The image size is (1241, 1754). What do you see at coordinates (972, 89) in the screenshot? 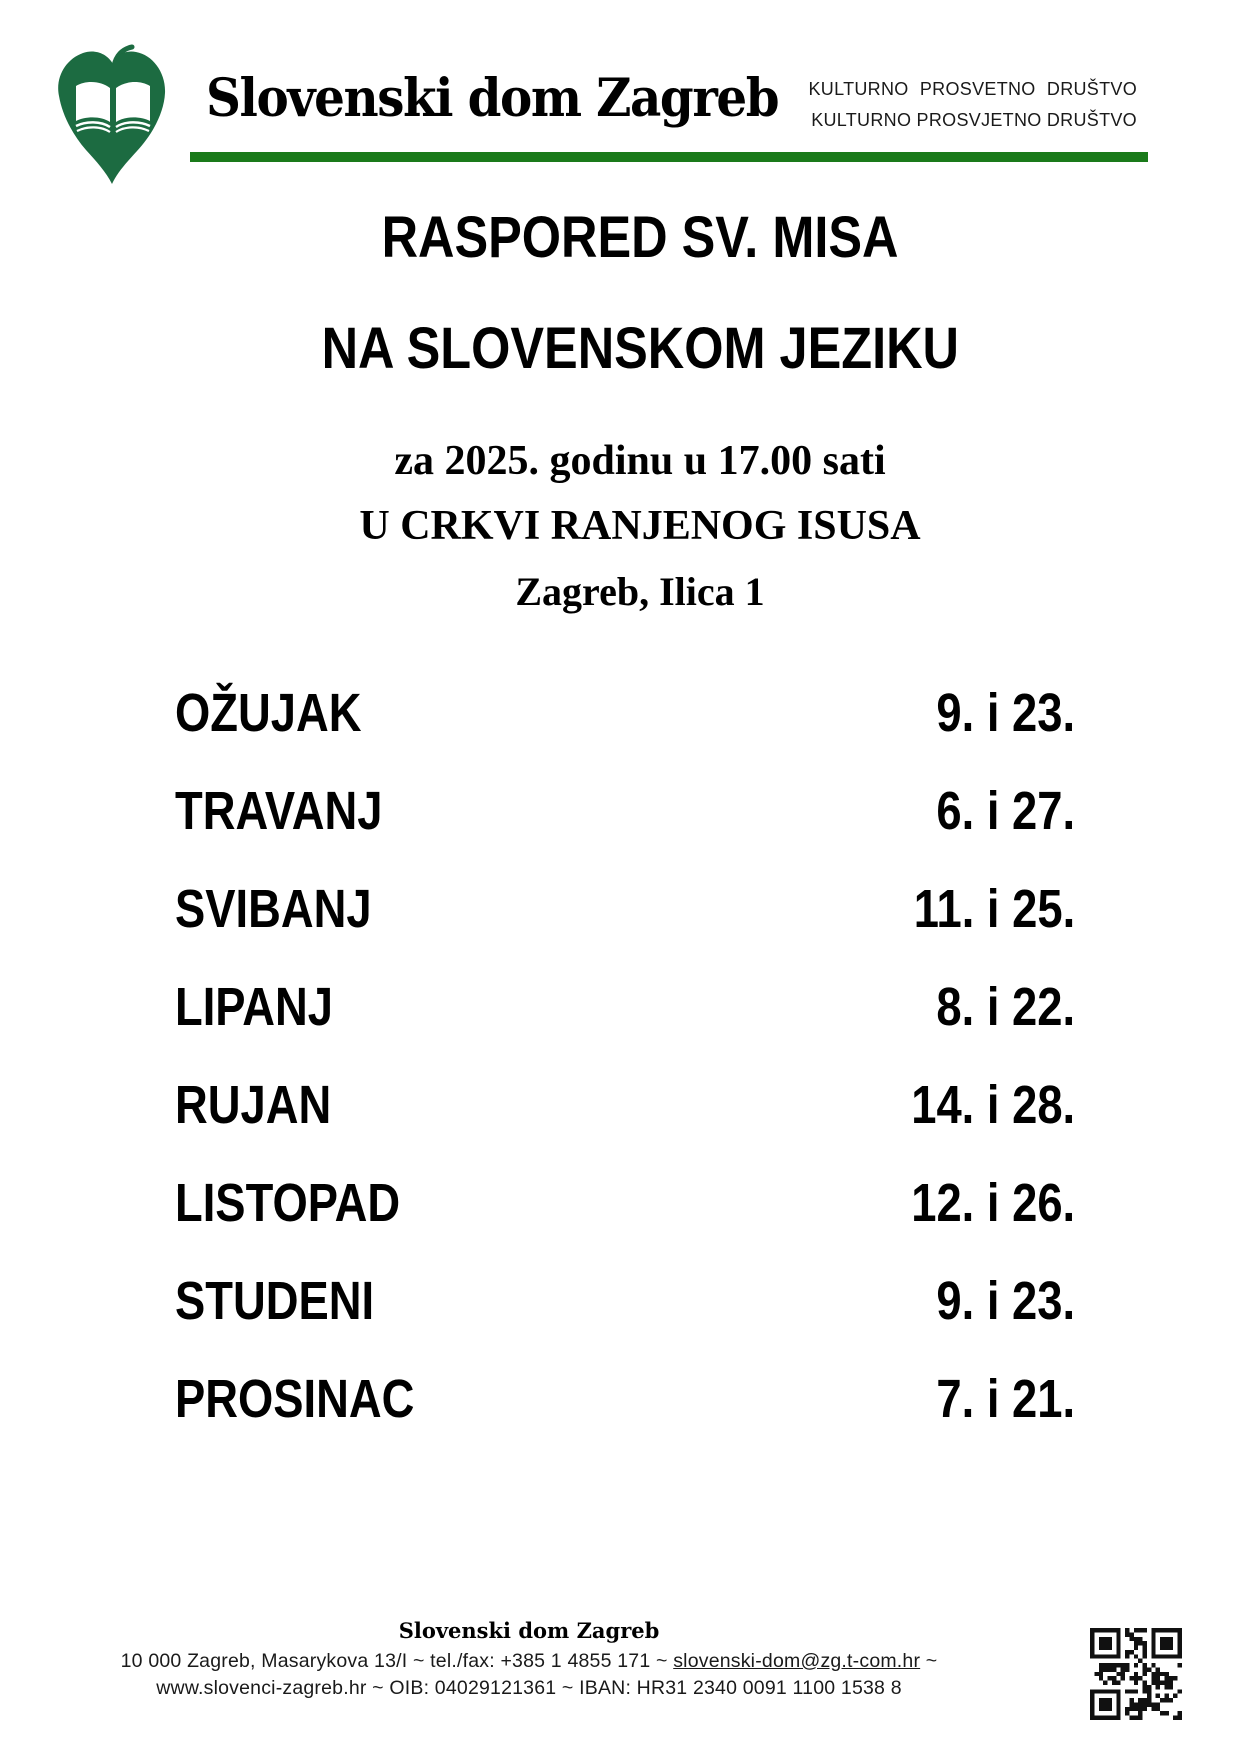
I see `tagline-line-1: KULTURNO PROSVETNO DRUŠTVO` at bounding box center [972, 89].